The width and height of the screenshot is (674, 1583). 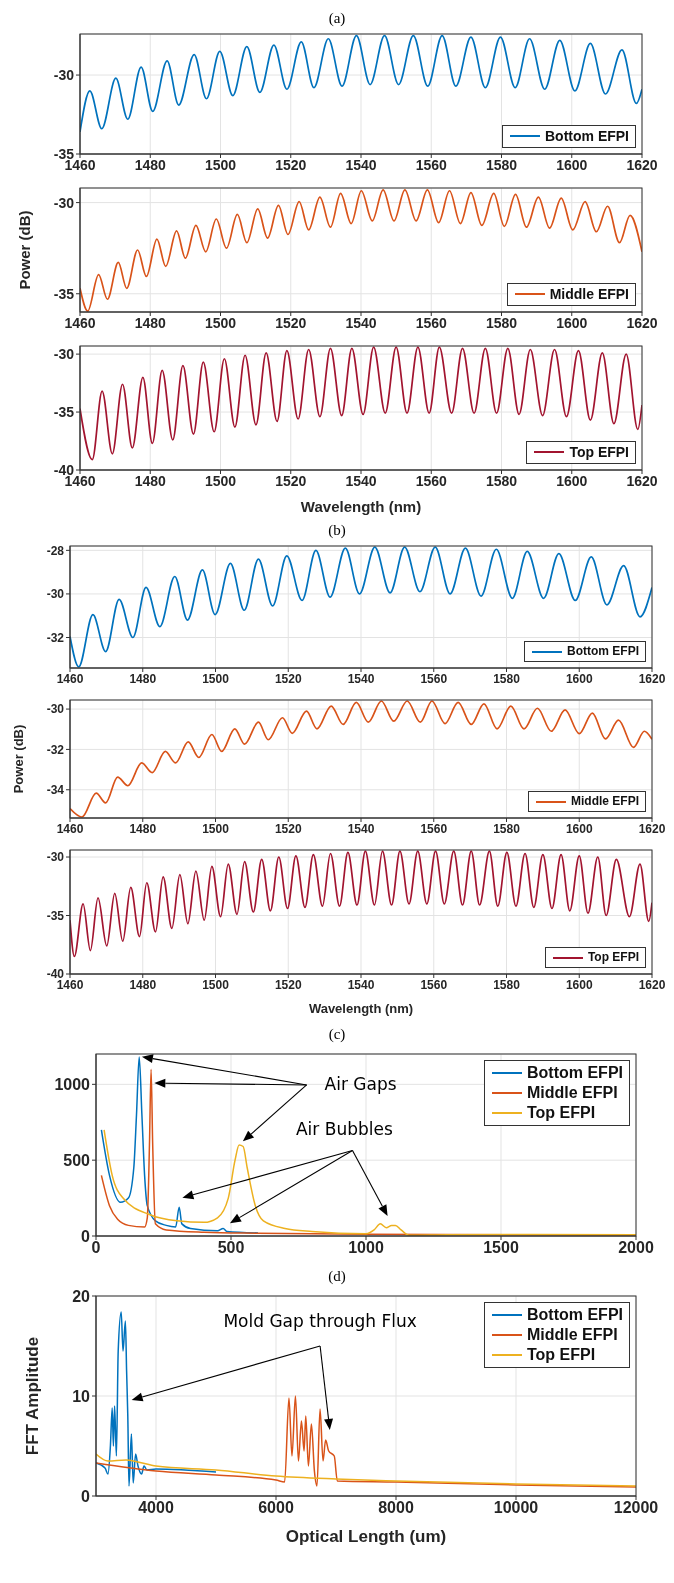 I want to click on annotation: Air Bubbles, so click(x=344, y=1129).